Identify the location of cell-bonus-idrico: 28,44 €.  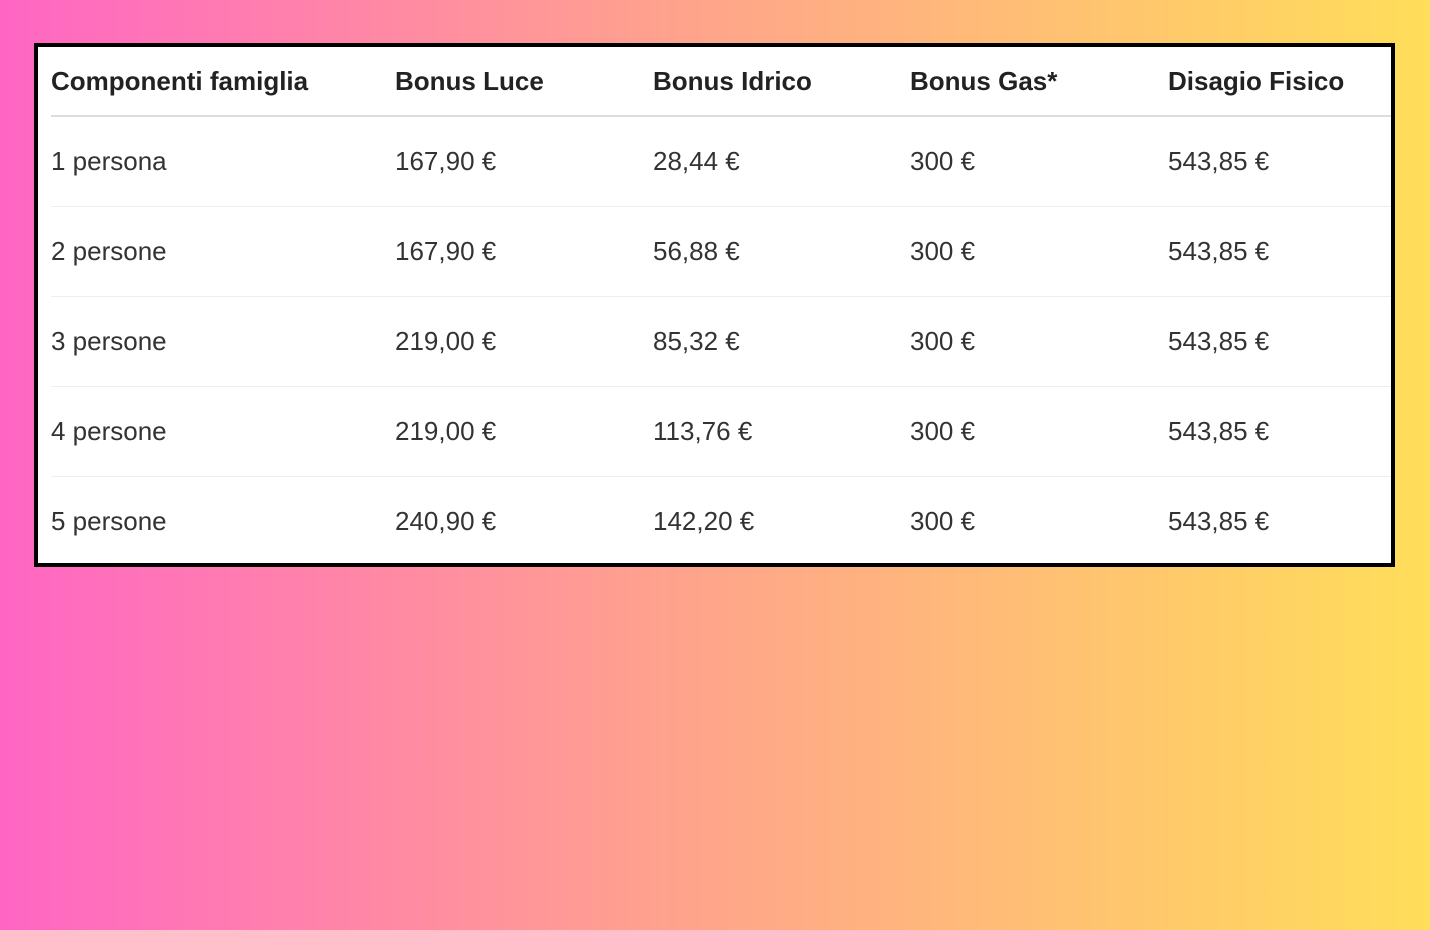
(781, 161).